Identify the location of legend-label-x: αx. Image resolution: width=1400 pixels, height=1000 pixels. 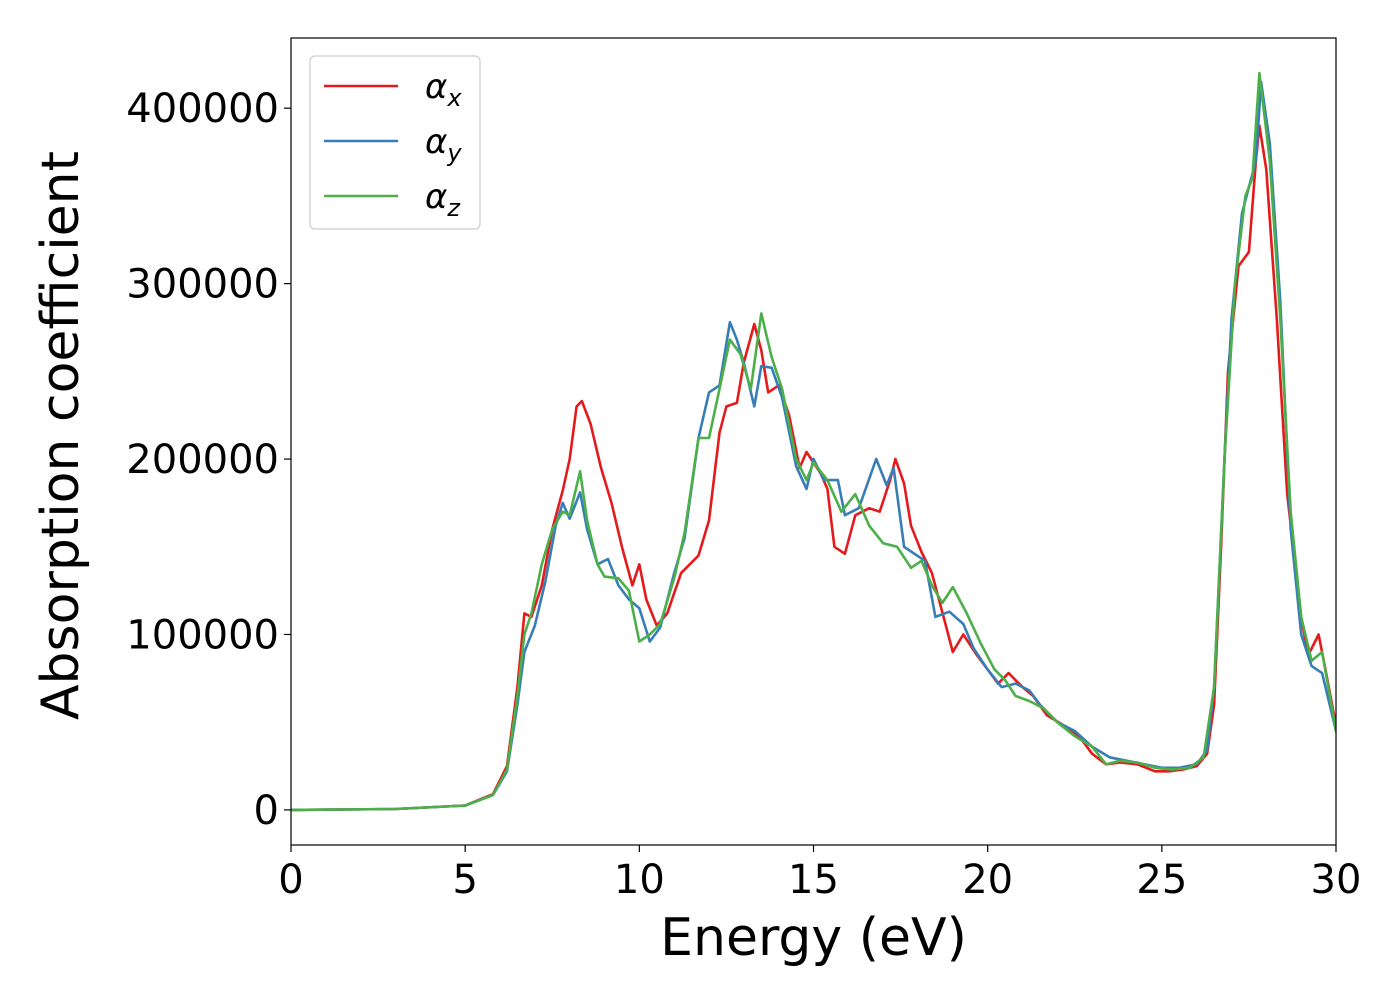
(443, 89).